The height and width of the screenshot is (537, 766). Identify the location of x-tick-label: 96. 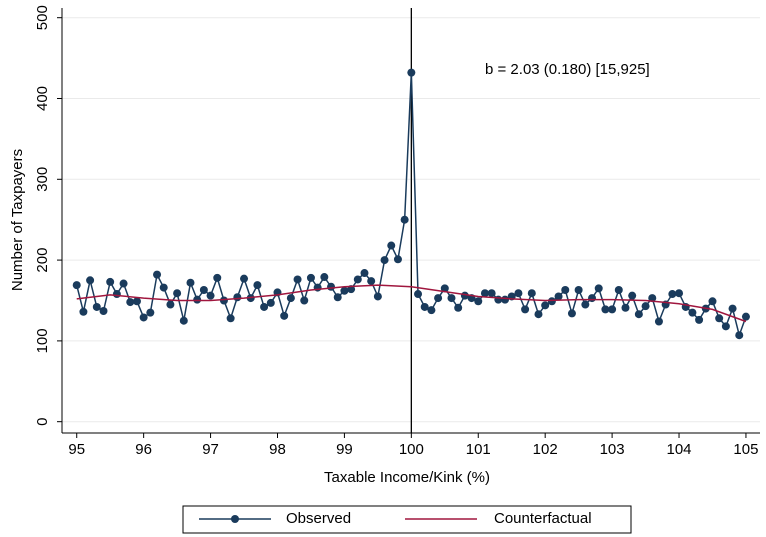
(143, 449).